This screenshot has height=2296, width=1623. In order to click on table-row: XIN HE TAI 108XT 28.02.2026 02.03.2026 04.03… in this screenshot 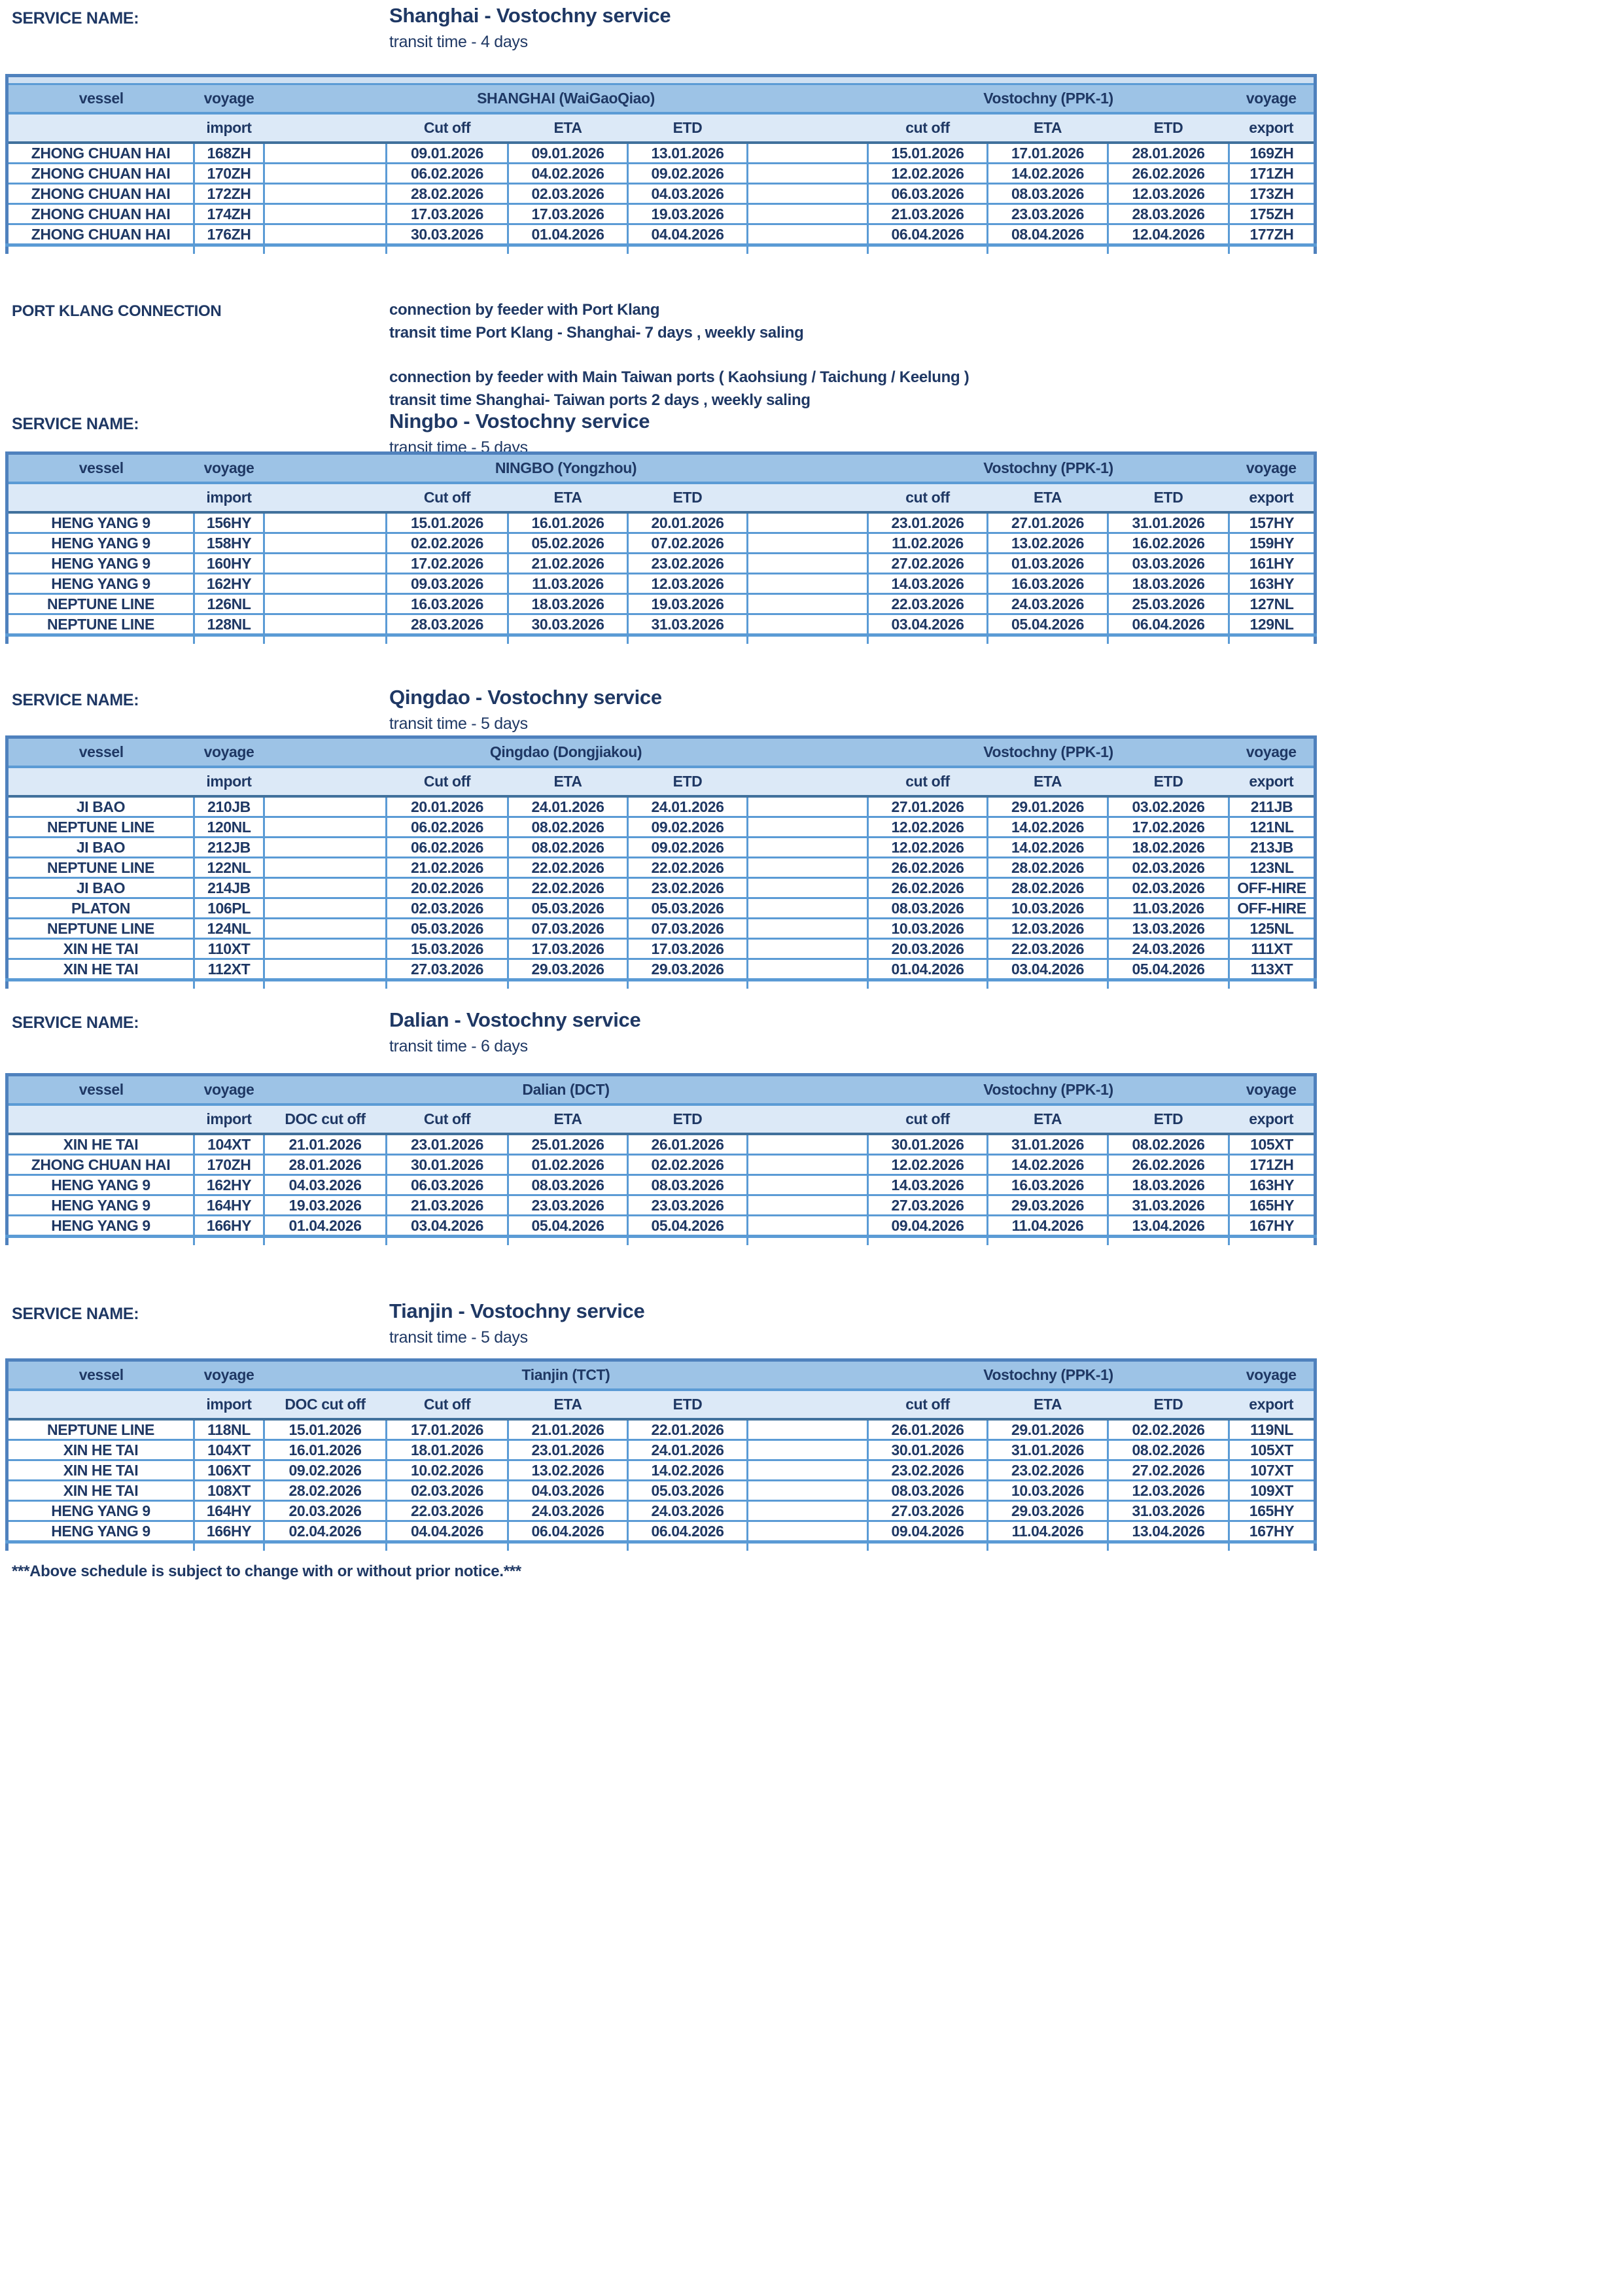, I will do `click(661, 1491)`.